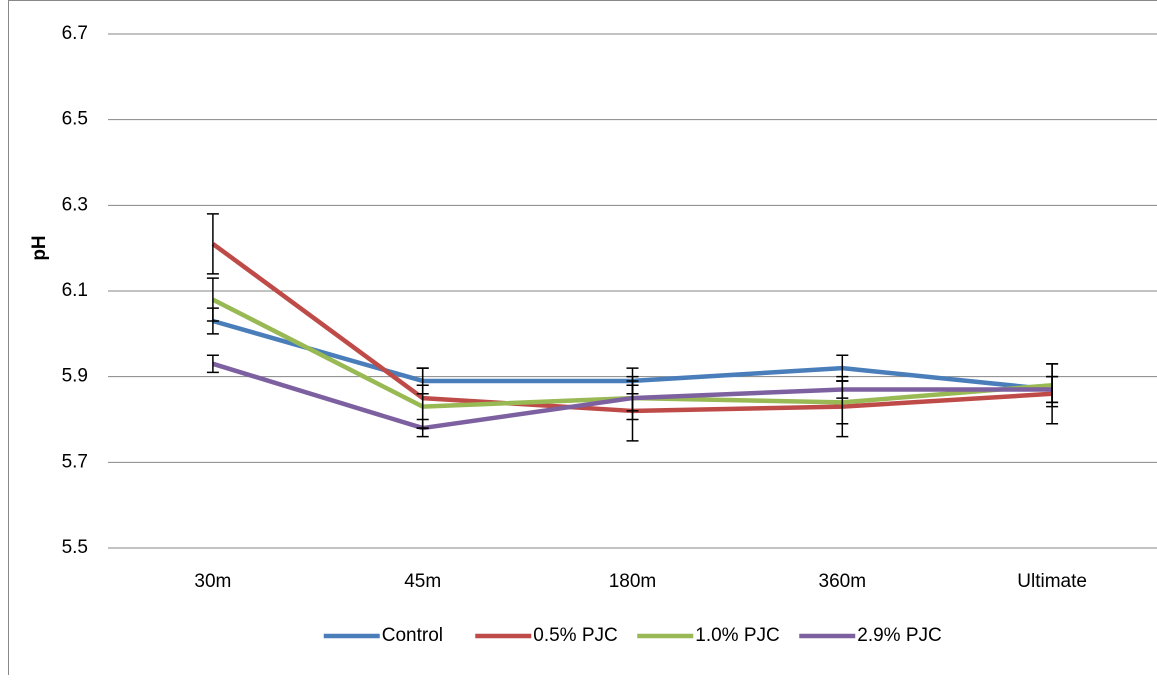 Image resolution: width=1157 pixels, height=680 pixels. Describe the element at coordinates (75, 461) in the screenshot. I see `y-tick-label: 5.7` at that location.